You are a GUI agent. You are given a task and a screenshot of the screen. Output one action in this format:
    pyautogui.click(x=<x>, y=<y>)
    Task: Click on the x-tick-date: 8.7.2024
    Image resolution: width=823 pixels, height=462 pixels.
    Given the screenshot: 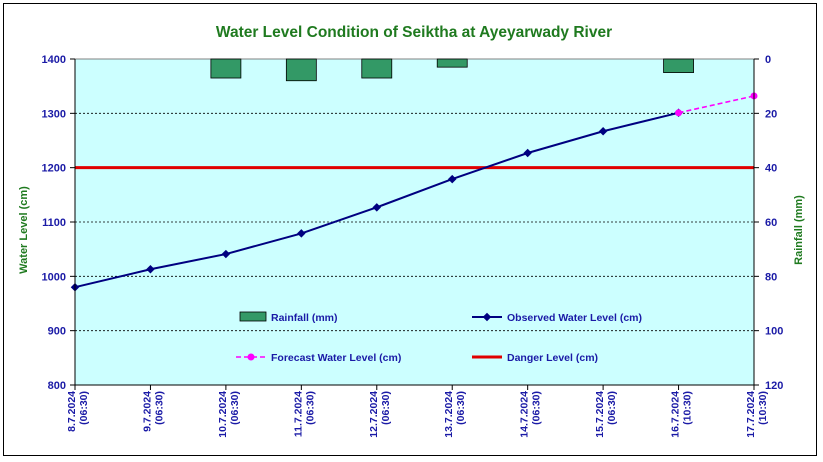 What is the action you would take?
    pyautogui.click(x=72, y=411)
    